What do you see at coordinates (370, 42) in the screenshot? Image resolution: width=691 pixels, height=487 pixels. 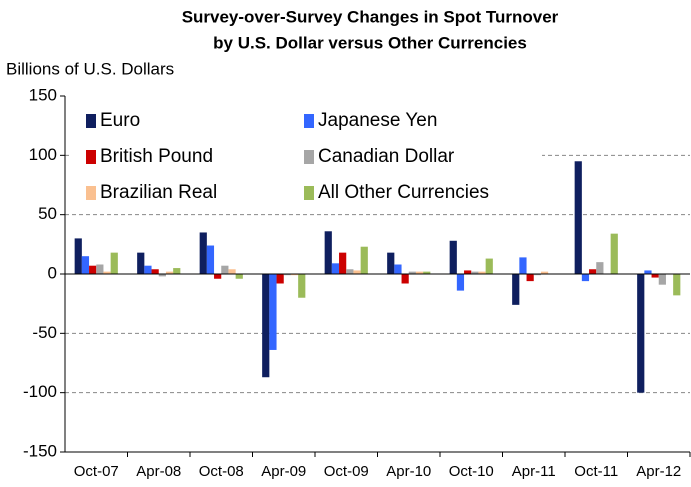 I see `chart-subtitle: by U.S. Dollar versus Other Currencies` at bounding box center [370, 42].